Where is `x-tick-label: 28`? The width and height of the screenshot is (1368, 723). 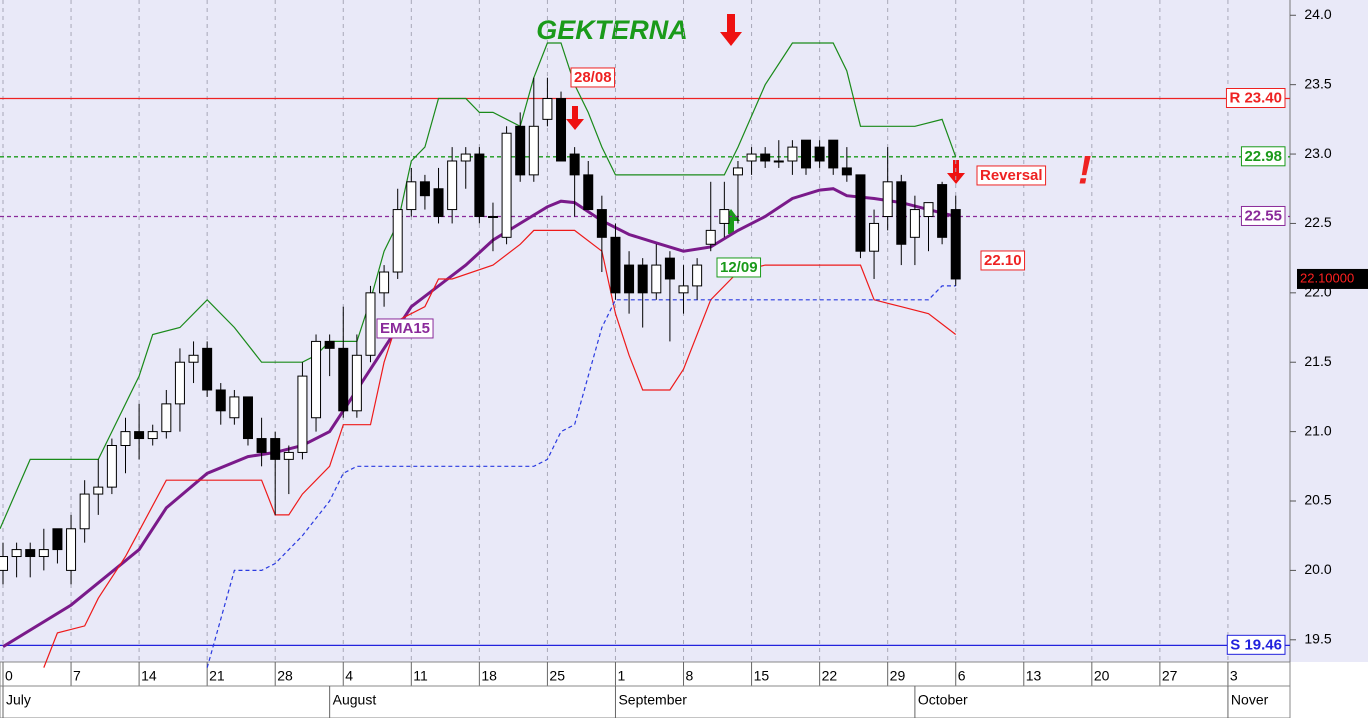 x-tick-label: 28 is located at coordinates (285, 676).